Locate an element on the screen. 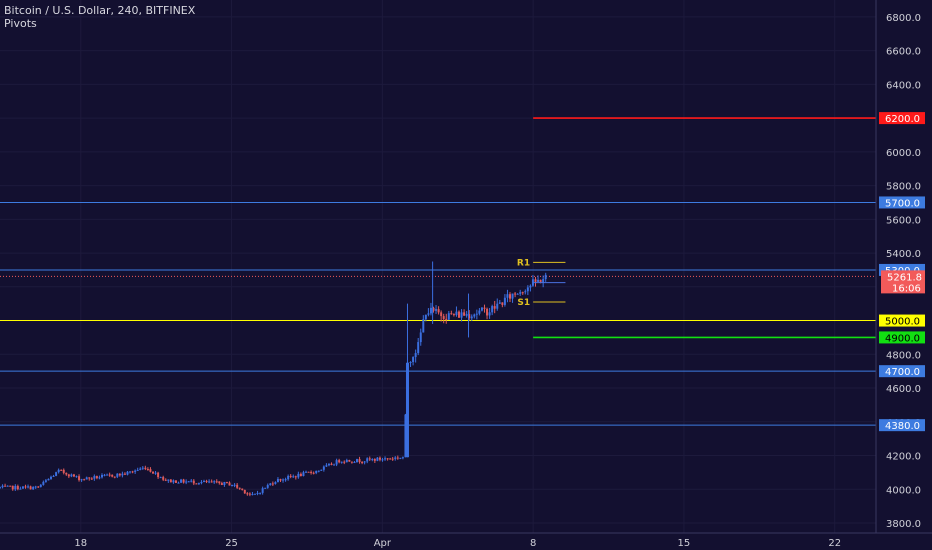 The width and height of the screenshot is (932, 550). y-tick-label: 3800.0 is located at coordinates (903, 524).